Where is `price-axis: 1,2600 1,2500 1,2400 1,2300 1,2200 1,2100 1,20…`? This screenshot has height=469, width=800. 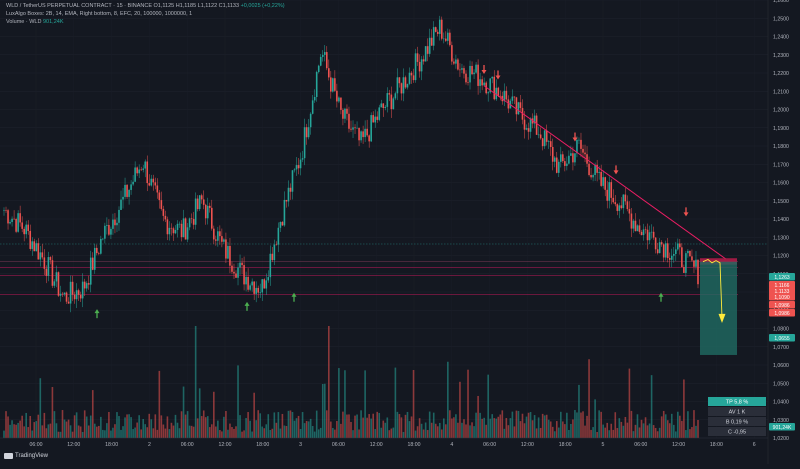
price-axis: 1,2600 1,2500 1,2400 1,2300 1,2200 1,2100 1,20… is located at coordinates (783, 232).